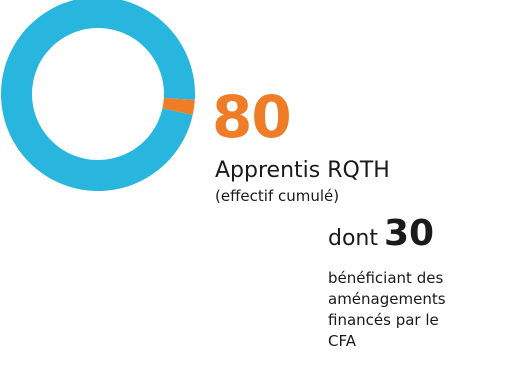  Describe the element at coordinates (178, 106) in the screenshot. I see `donut-slice-highlight` at that location.